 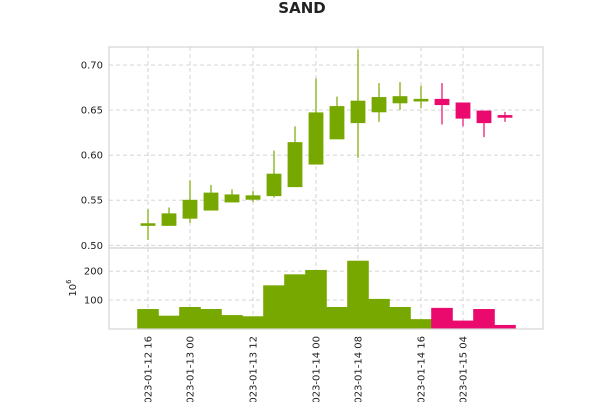 What do you see at coordinates (92, 156) in the screenshot?
I see `price-tick-label: 0.60` at bounding box center [92, 156].